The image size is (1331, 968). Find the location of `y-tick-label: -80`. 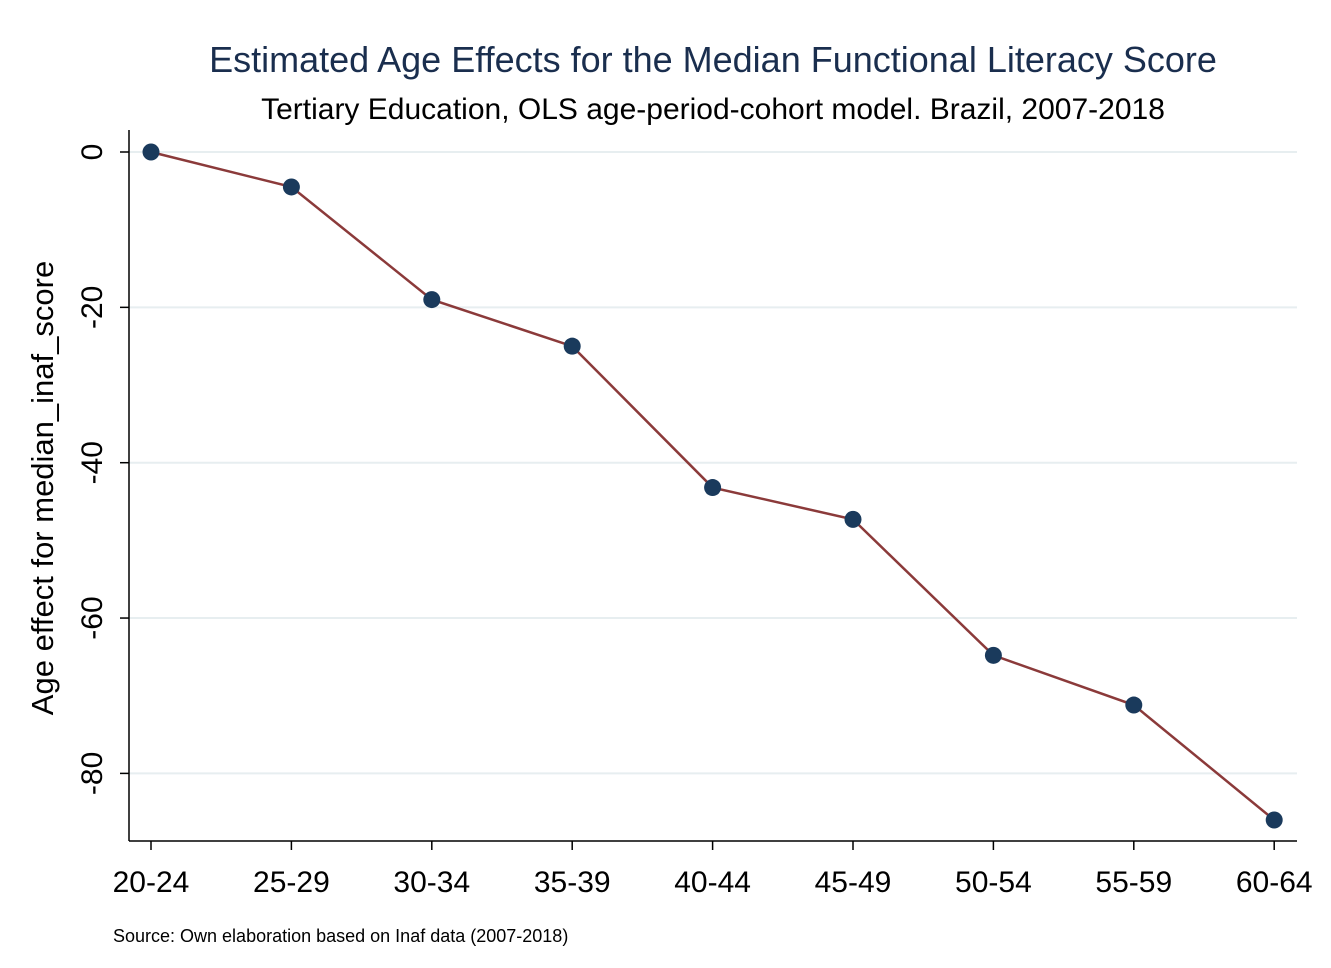

y-tick-label: -80 is located at coordinates (92, 773).